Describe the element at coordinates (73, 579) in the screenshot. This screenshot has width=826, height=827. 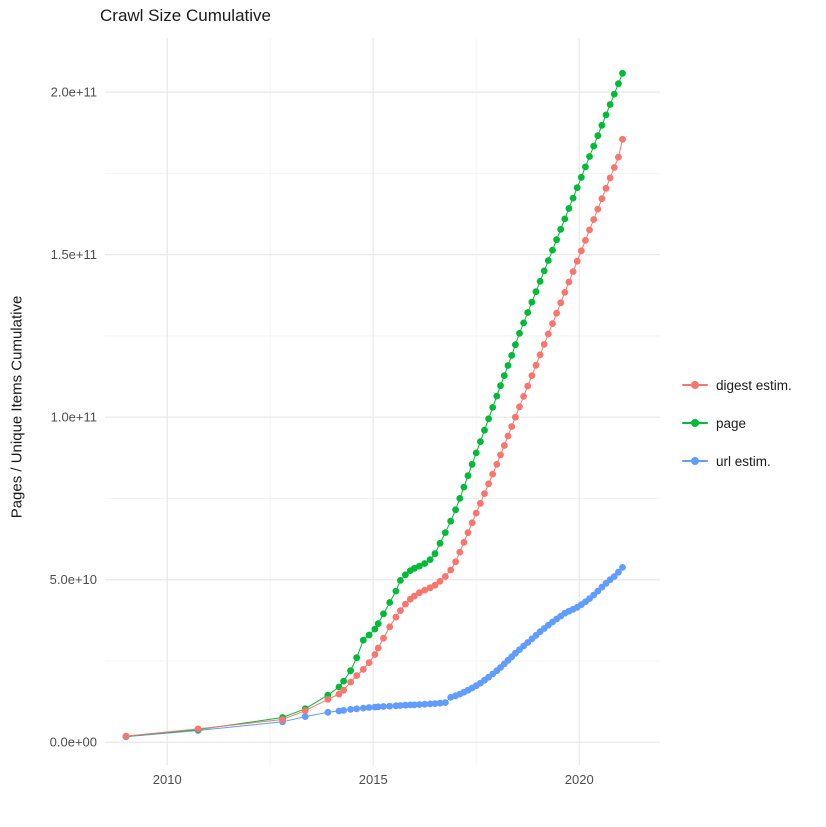
I see `y-tick-label: 5.0e+10` at that location.